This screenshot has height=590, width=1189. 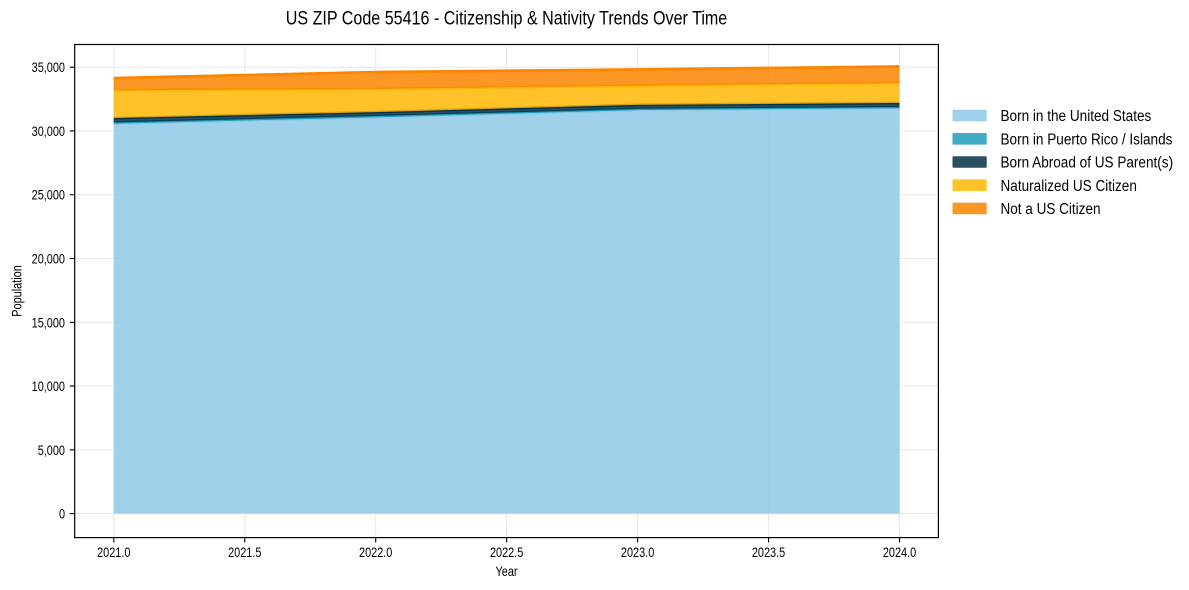 I want to click on svg-text: 25,000, so click(x=49, y=195).